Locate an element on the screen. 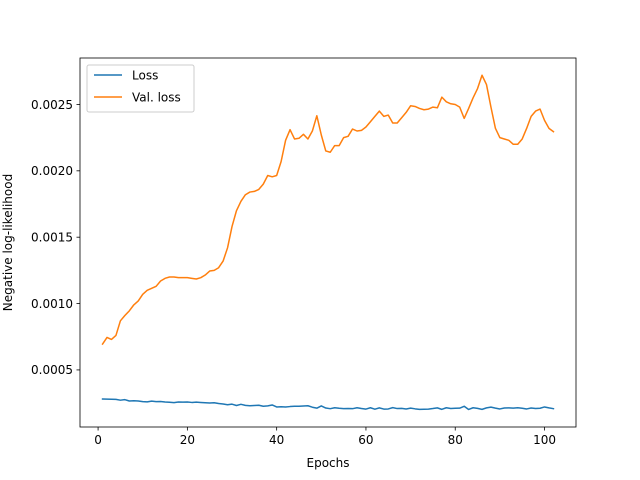 The height and width of the screenshot is (480, 640). legend-box is located at coordinates (140, 88).